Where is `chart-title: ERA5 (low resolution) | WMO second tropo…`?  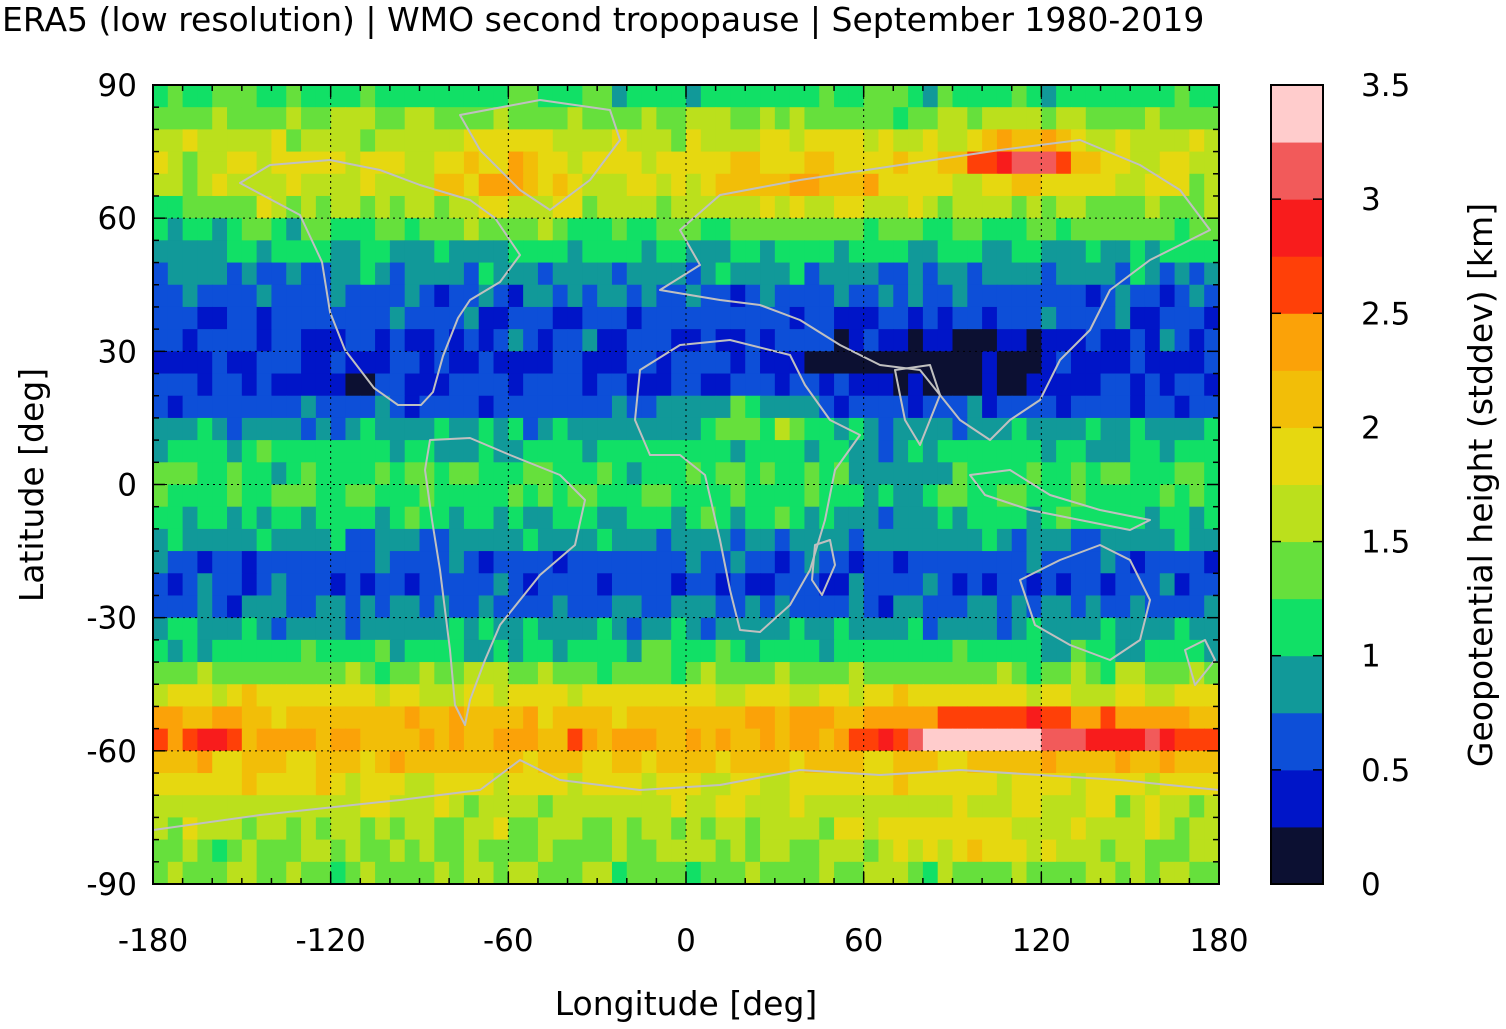 chart-title: ERA5 (low resolution) | WMO second tropo… is located at coordinates (603, 19).